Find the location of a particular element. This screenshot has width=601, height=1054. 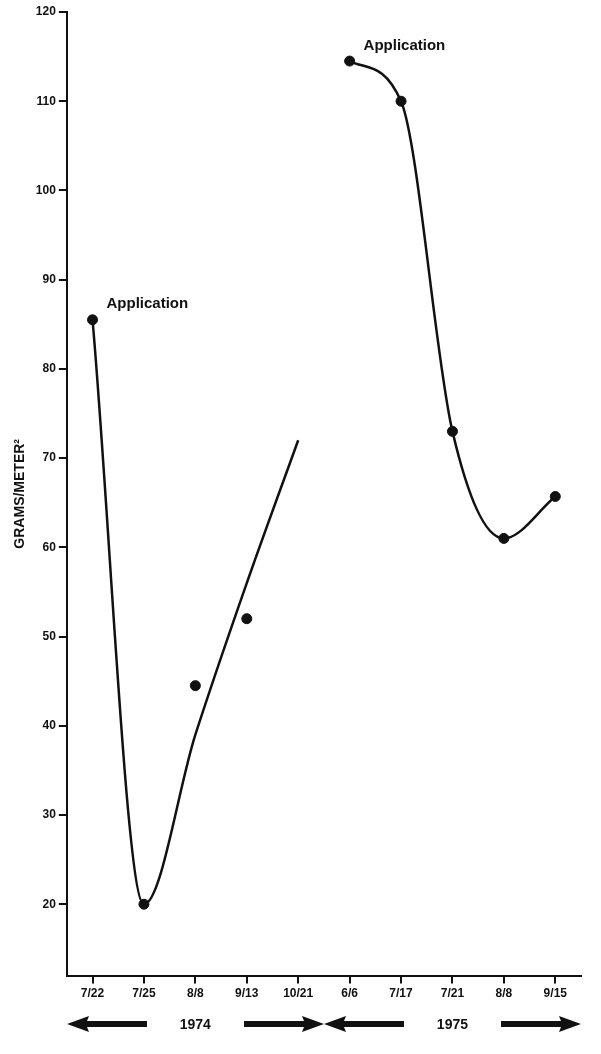

x-tick-label: 7/25 is located at coordinates (144, 993).